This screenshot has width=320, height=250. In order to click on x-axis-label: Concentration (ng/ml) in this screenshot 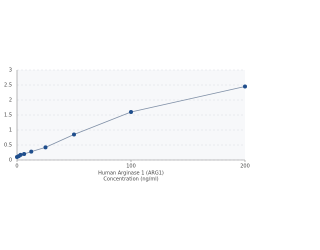, I will do `click(130, 180)`.